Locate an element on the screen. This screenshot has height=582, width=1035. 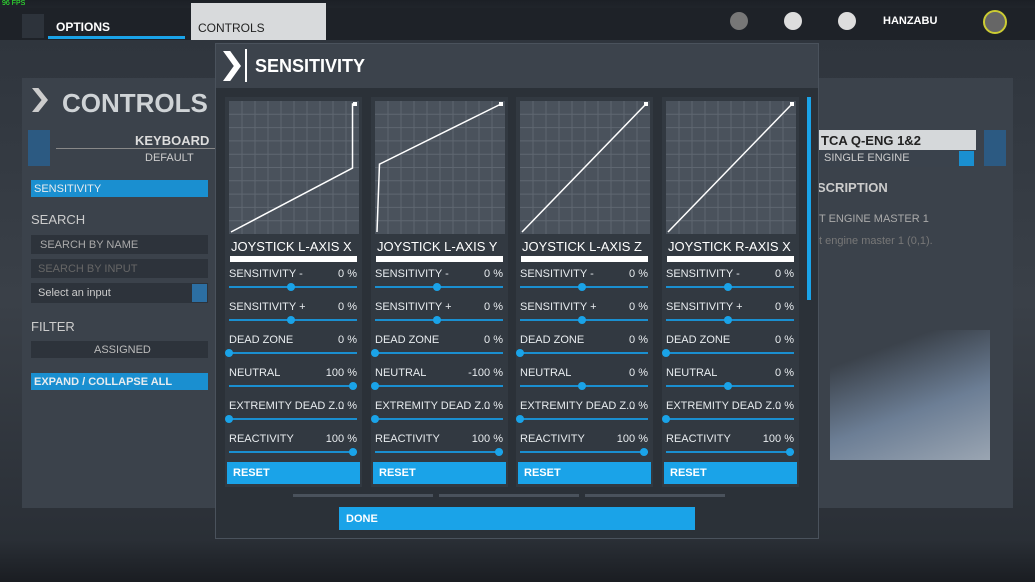
dropdown is located at coordinates (119, 293).